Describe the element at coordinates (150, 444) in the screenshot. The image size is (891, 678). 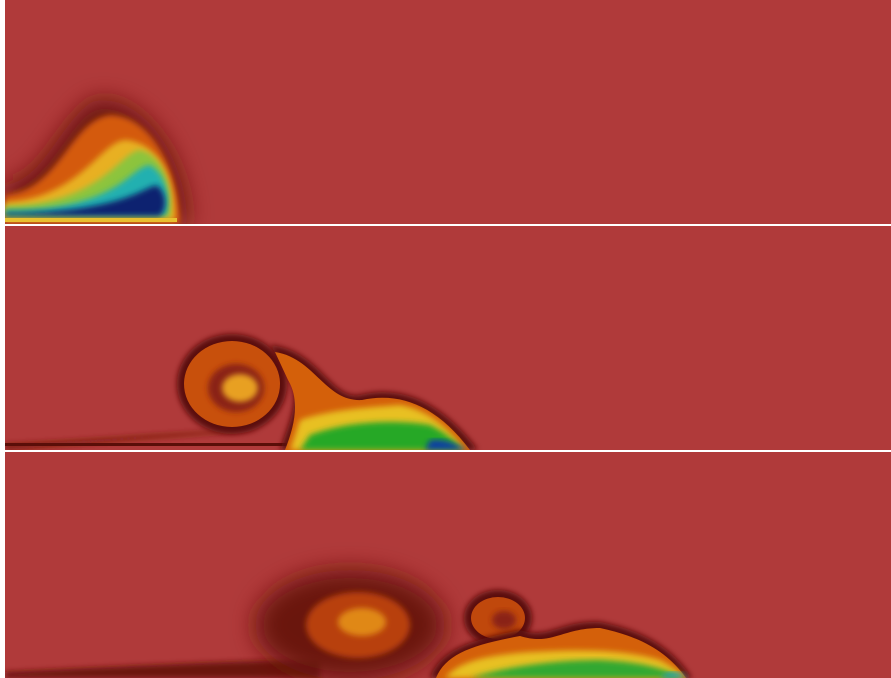
I see `bottom-line` at that location.